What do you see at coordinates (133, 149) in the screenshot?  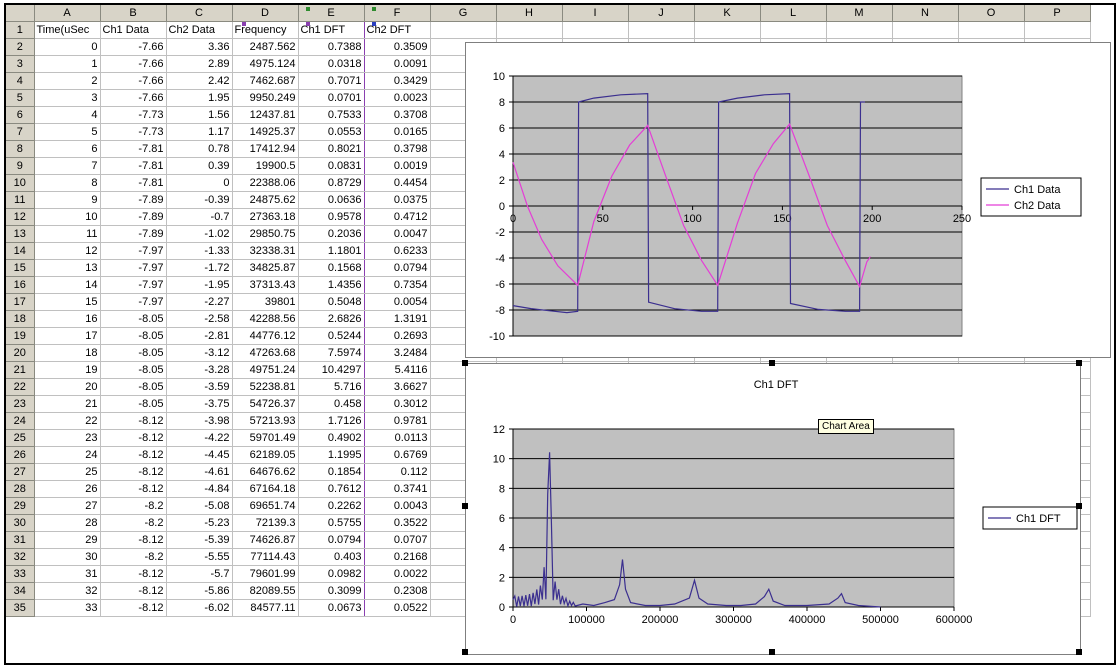 I see `data-cell: -7.81` at bounding box center [133, 149].